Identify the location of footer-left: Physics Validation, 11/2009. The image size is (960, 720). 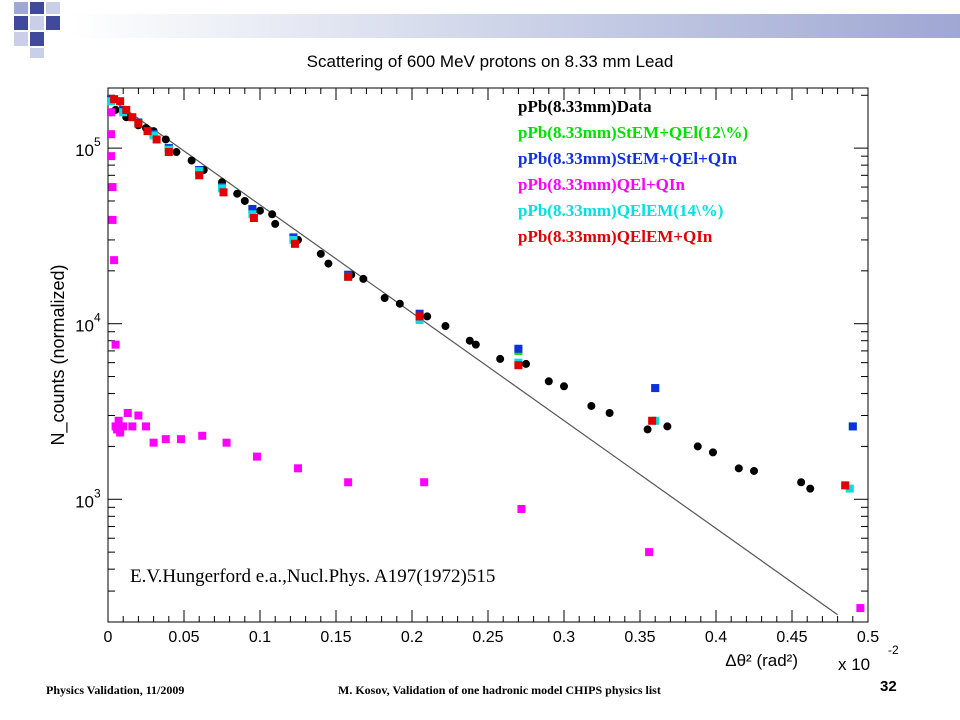
(115, 690).